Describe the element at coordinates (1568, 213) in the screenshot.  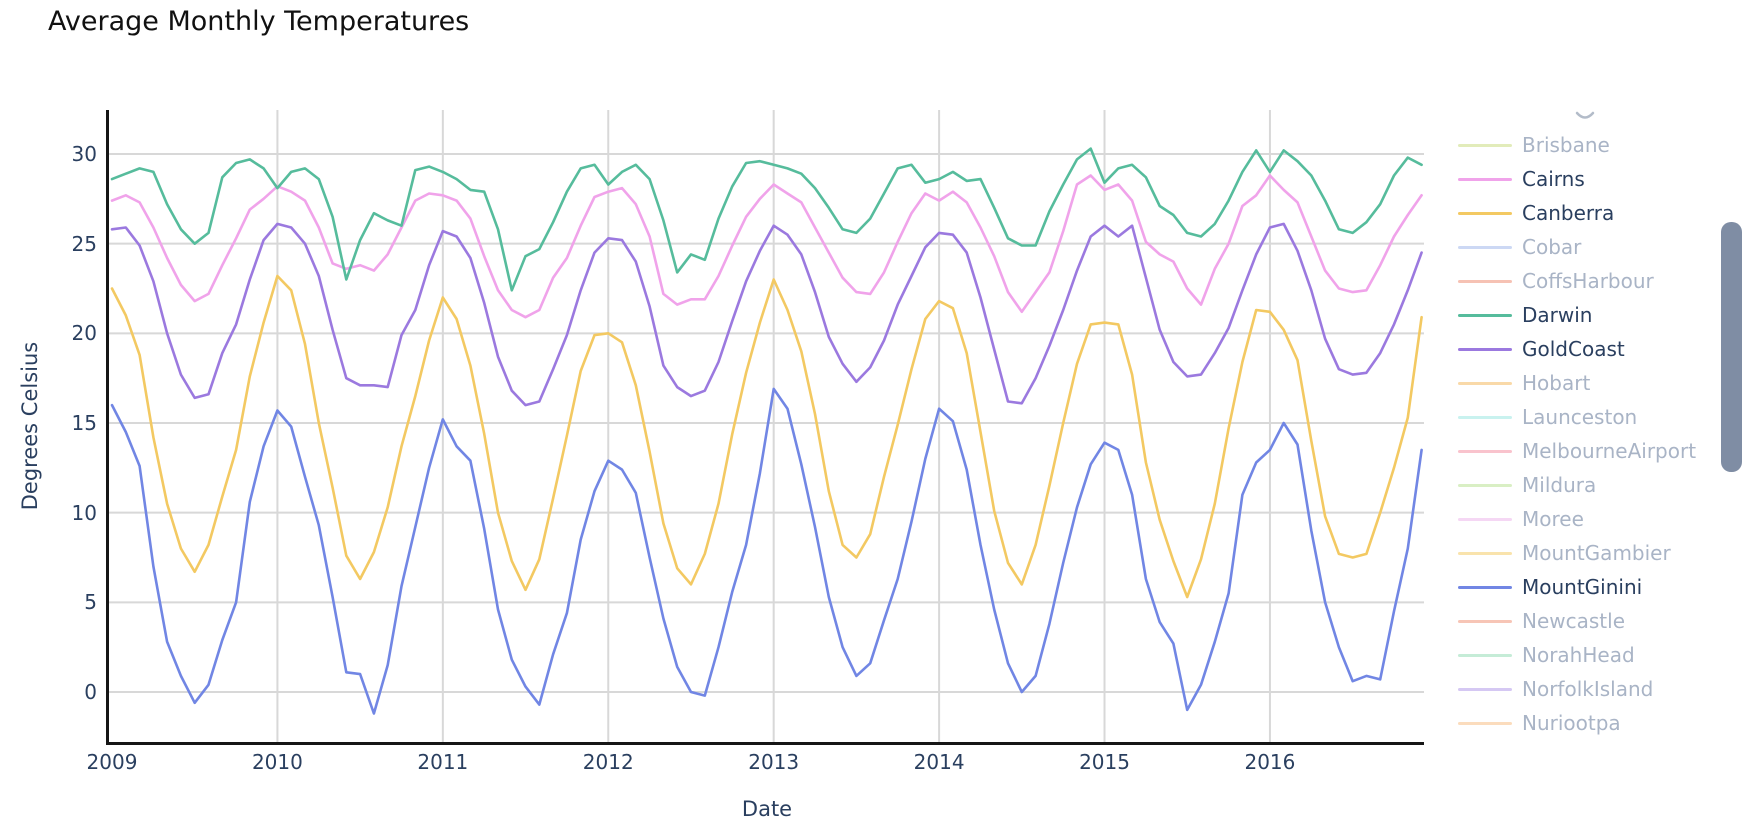
I see `legend-label: Canberra` at that location.